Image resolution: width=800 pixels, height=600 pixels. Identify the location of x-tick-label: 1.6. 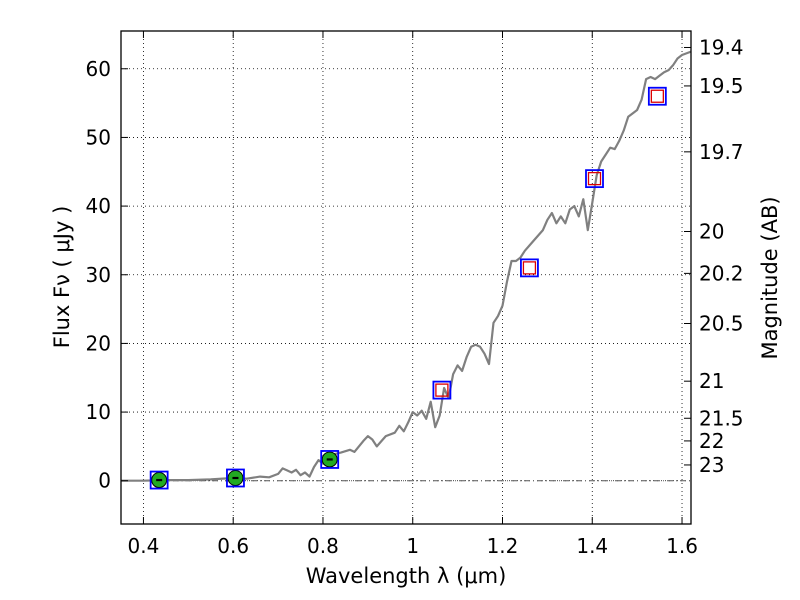
(682, 546).